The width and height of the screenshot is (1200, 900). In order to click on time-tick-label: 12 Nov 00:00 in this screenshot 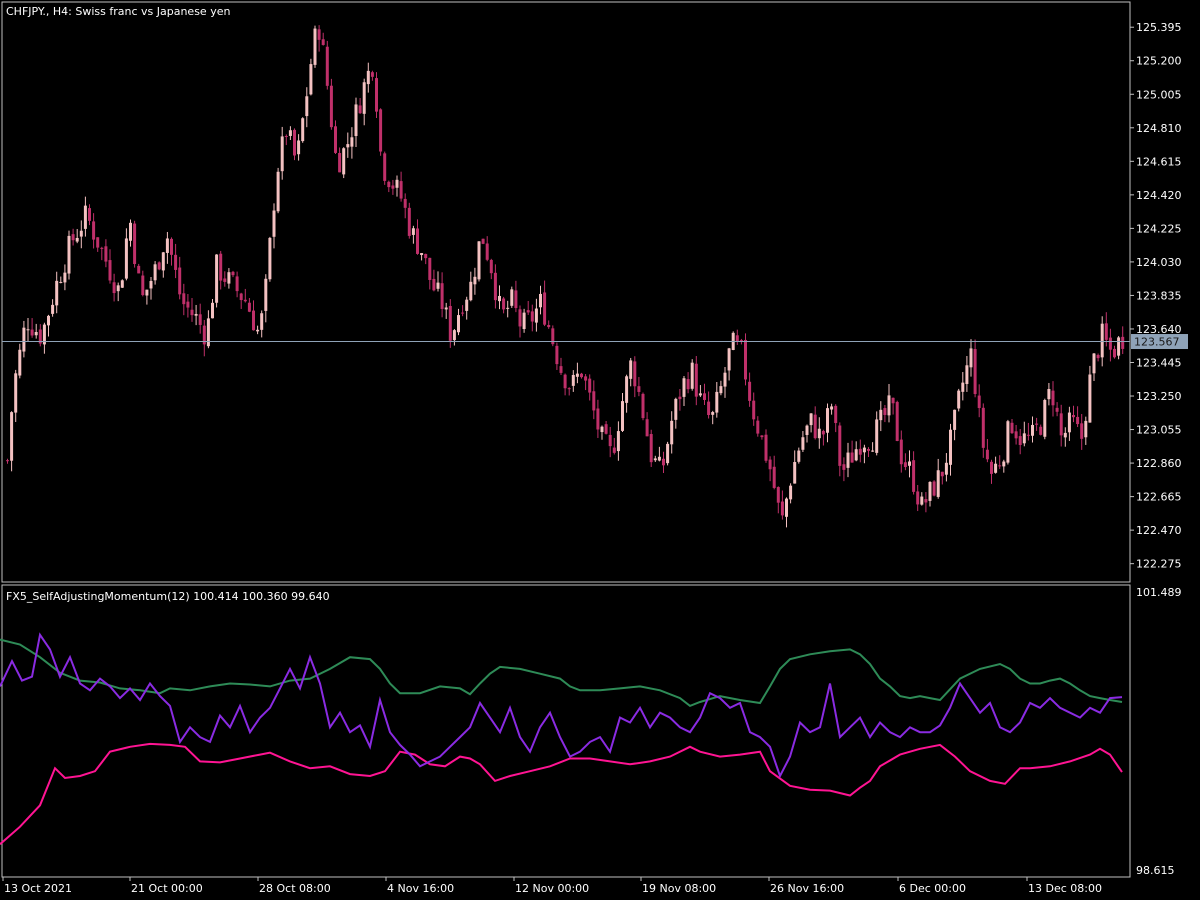, I will do `click(552, 888)`.